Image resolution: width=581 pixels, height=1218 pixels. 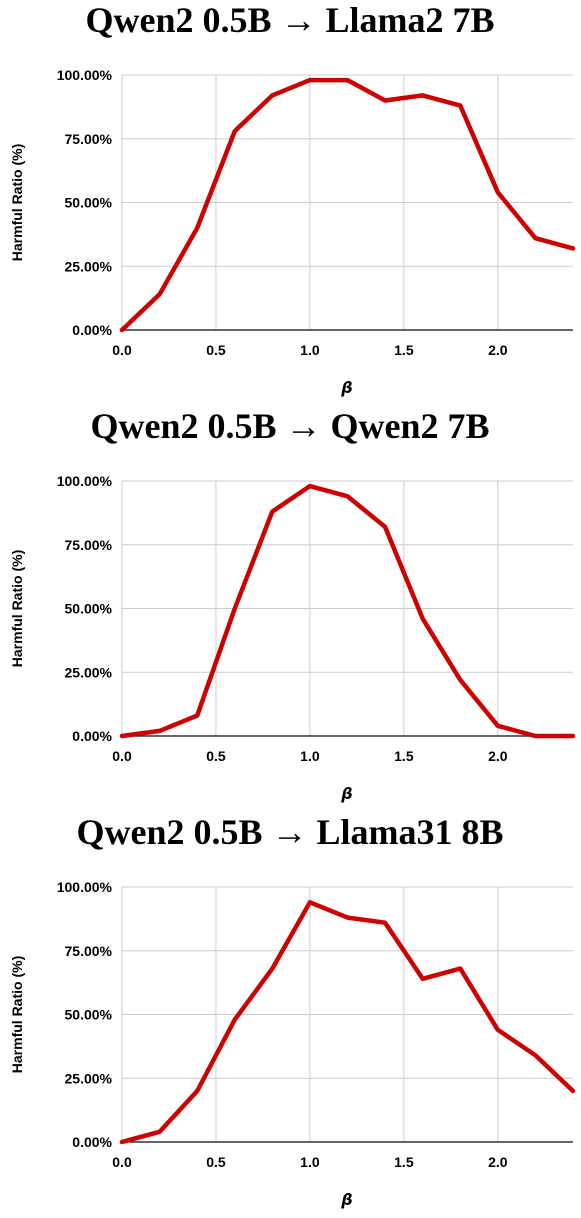 What do you see at coordinates (289, 832) in the screenshot?
I see `chart-title: Qwen2 0.5B → Llama31 8B` at bounding box center [289, 832].